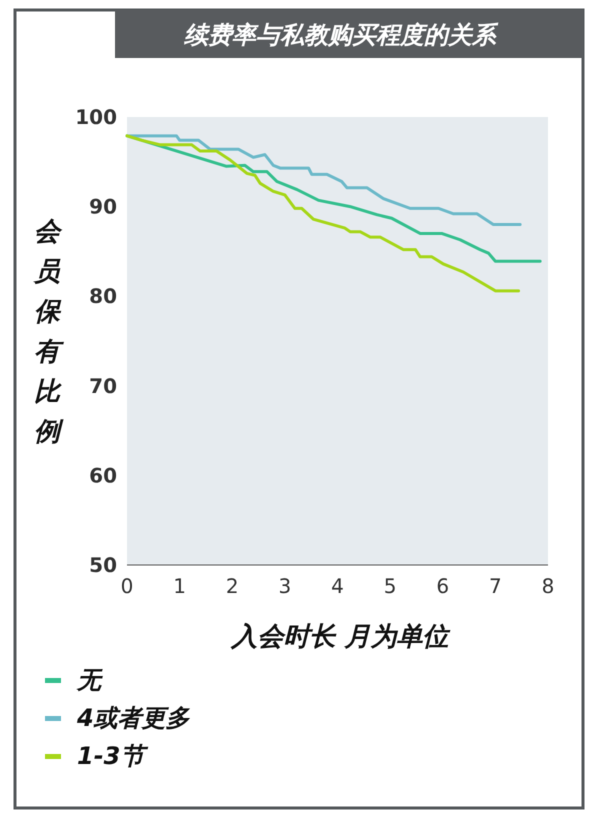 This screenshot has width=600, height=832. What do you see at coordinates (103, 206) in the screenshot?
I see `y-tick-label: 90` at bounding box center [103, 206].